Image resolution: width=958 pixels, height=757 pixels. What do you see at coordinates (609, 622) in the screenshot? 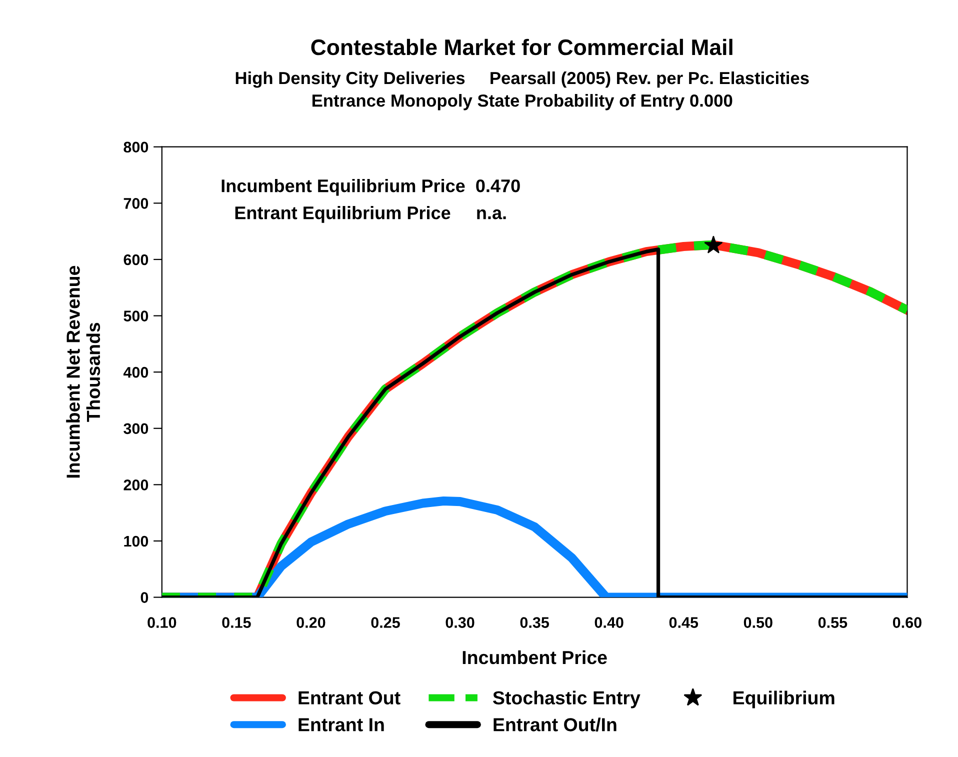
I see `x-tick-label: 0.40` at bounding box center [609, 622].